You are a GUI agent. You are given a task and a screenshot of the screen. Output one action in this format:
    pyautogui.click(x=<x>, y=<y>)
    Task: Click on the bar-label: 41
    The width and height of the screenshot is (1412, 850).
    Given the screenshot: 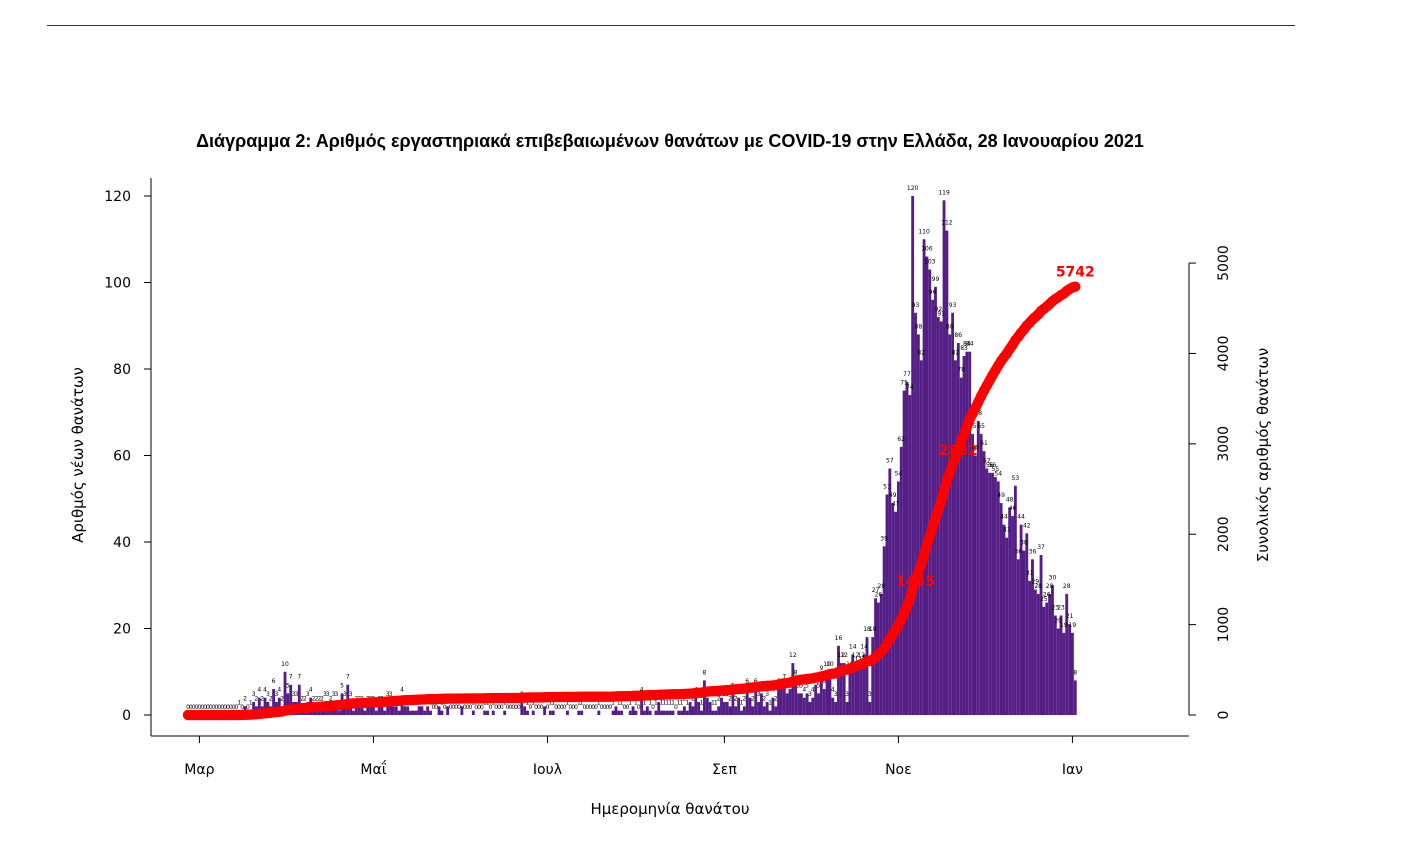 What is the action you would take?
    pyautogui.click(x=1007, y=530)
    